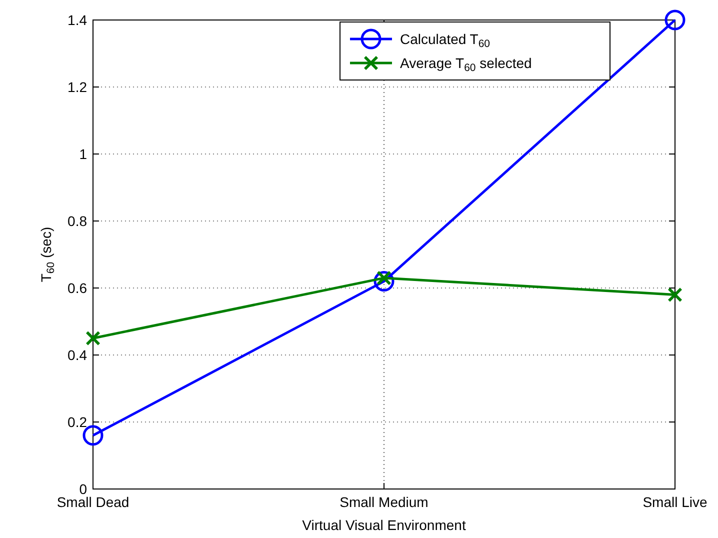  I want to click on y-tick-label: 0.8, so click(78, 220).